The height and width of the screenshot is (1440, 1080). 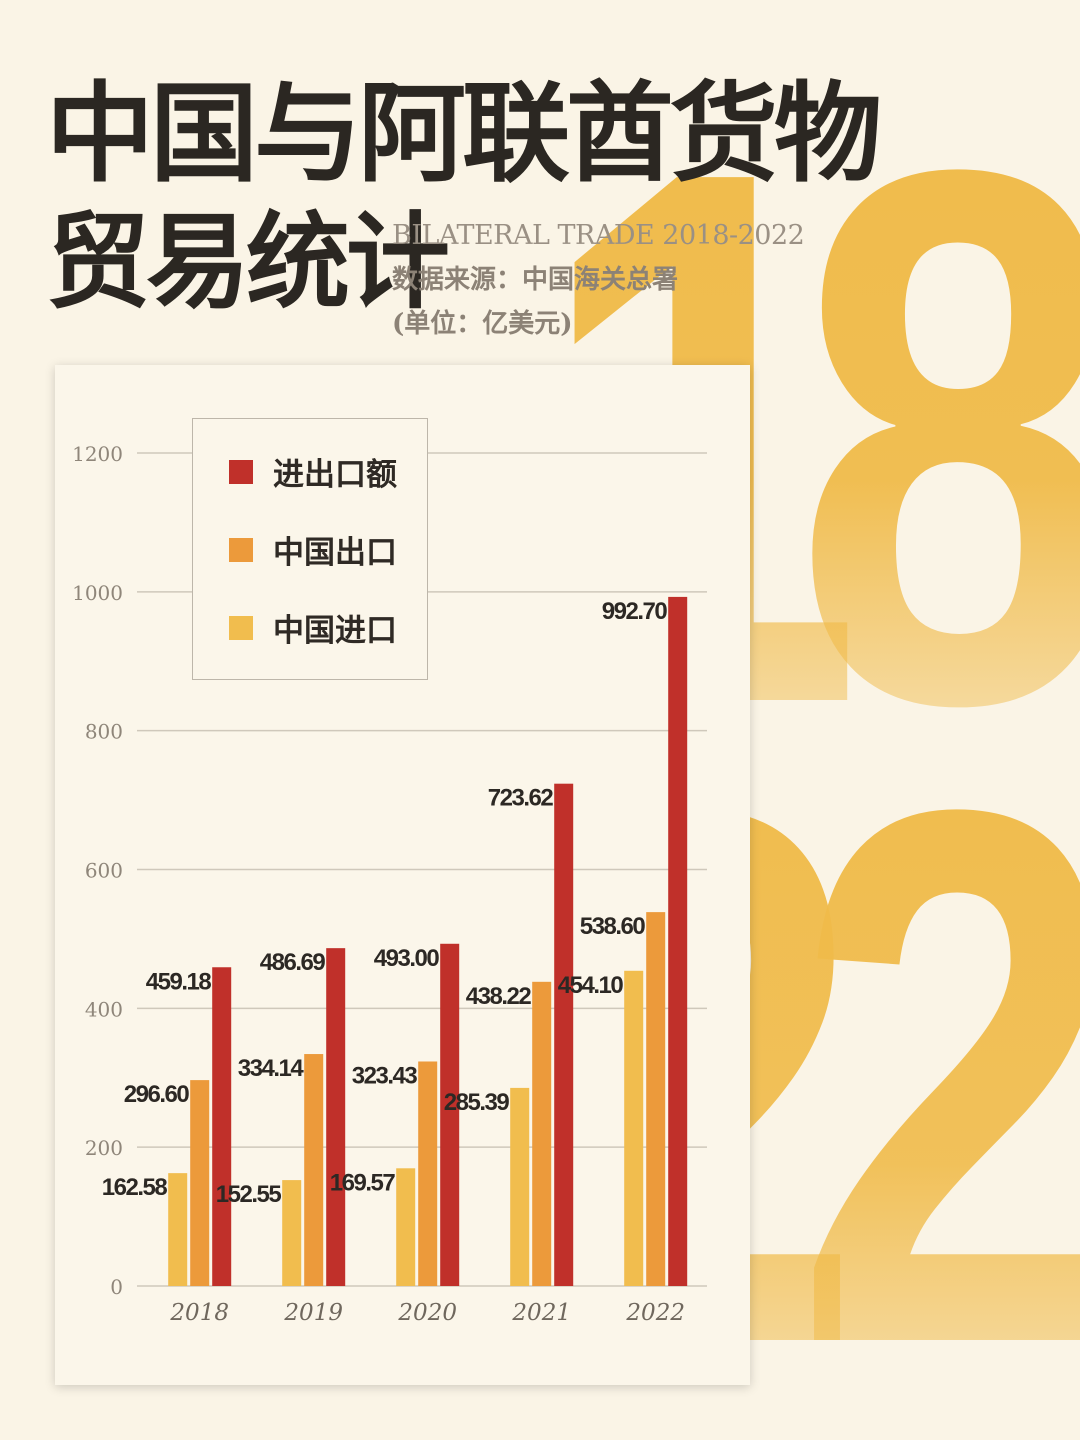 I want to click on x-tick-label: 2019, so click(x=313, y=1313).